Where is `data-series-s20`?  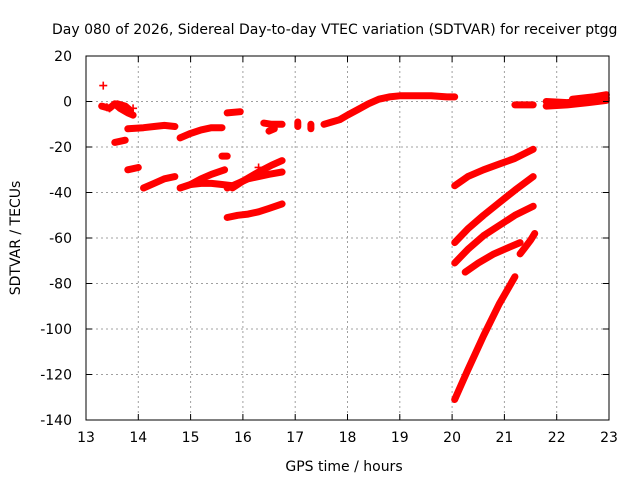 data-series-s20 is located at coordinates (389, 110).